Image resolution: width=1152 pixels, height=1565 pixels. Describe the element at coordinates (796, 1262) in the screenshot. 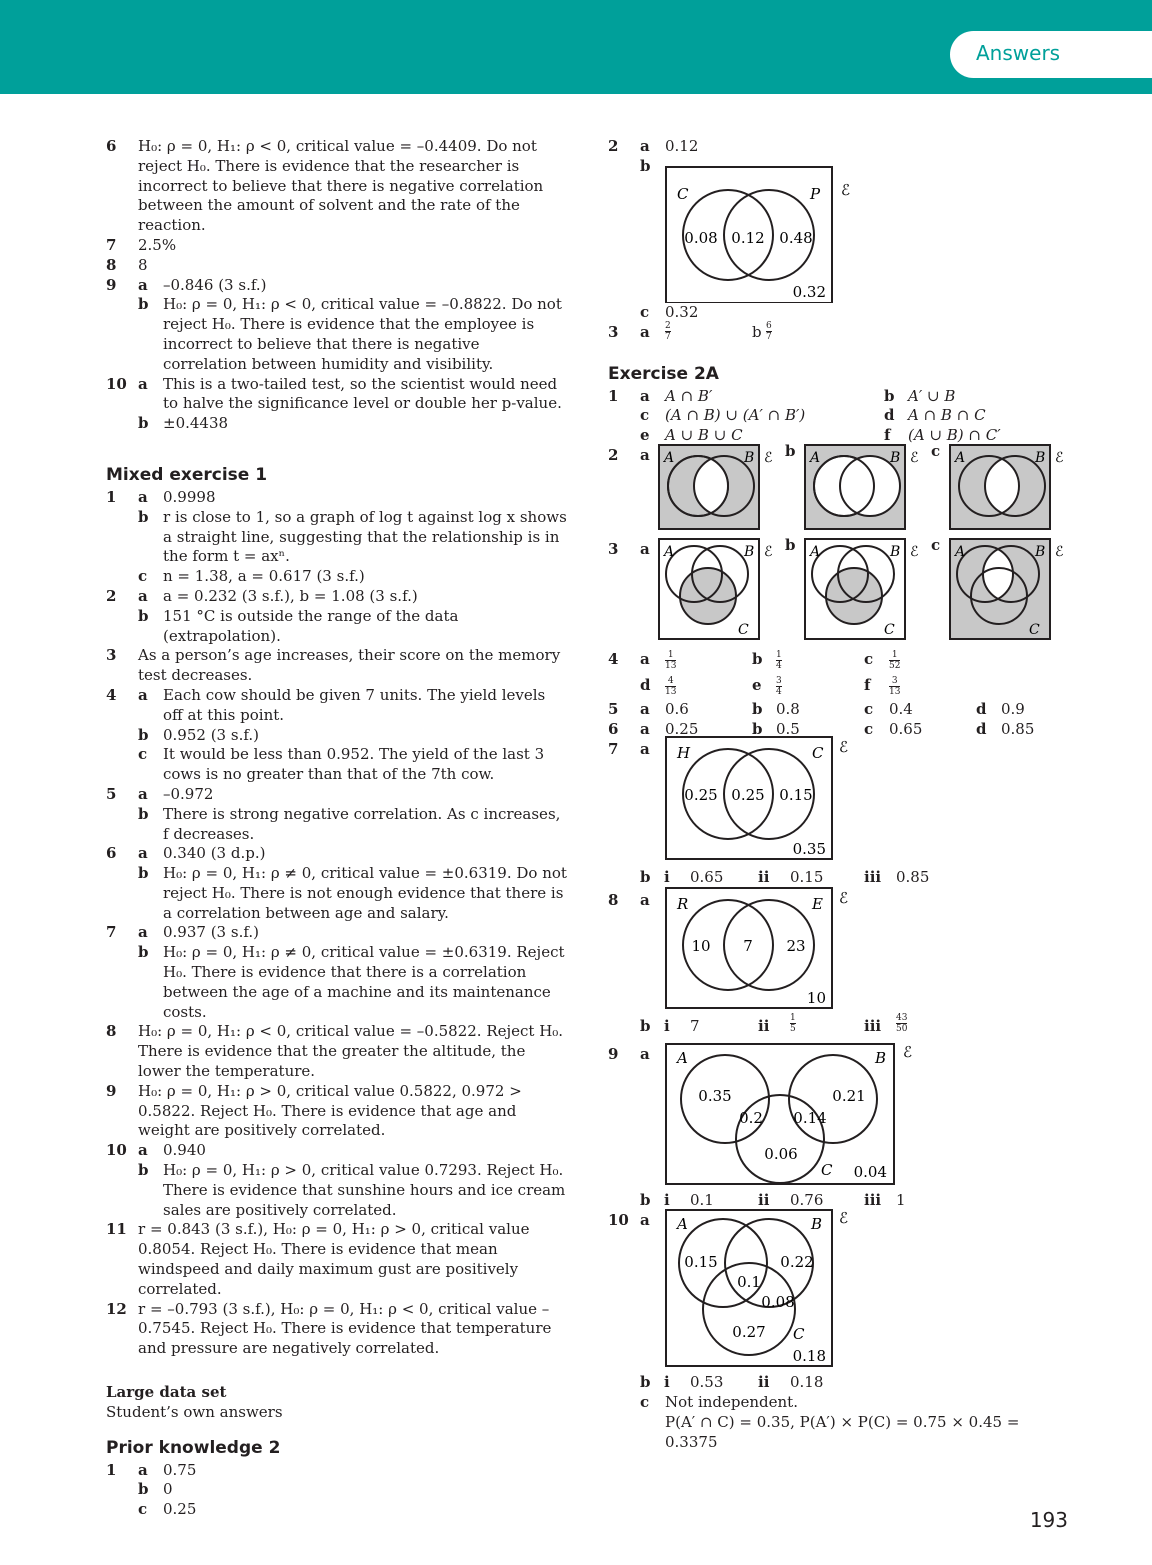

I see `svg-text: 0.22` at that location.